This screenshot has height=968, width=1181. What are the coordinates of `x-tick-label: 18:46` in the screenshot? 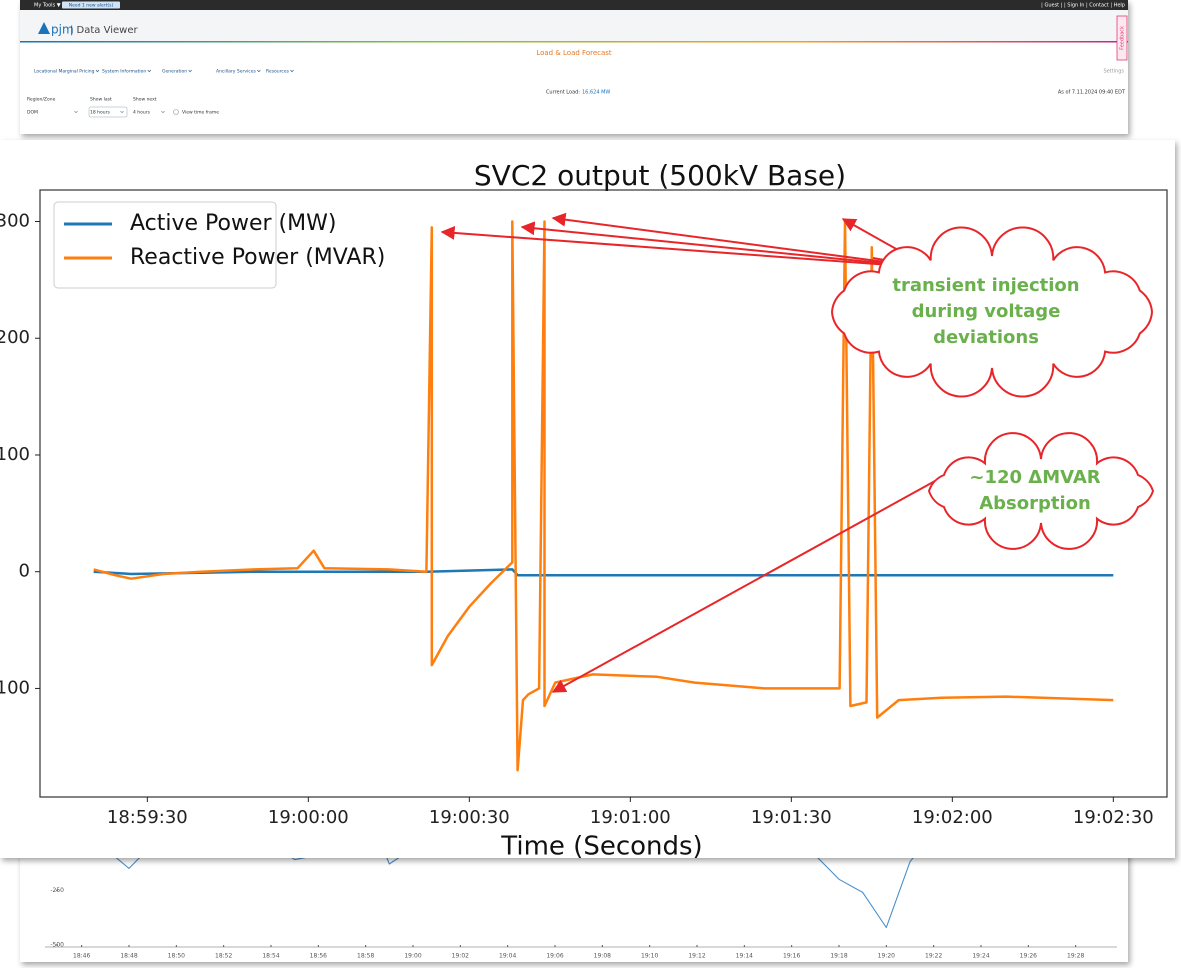 It's located at (81, 956).